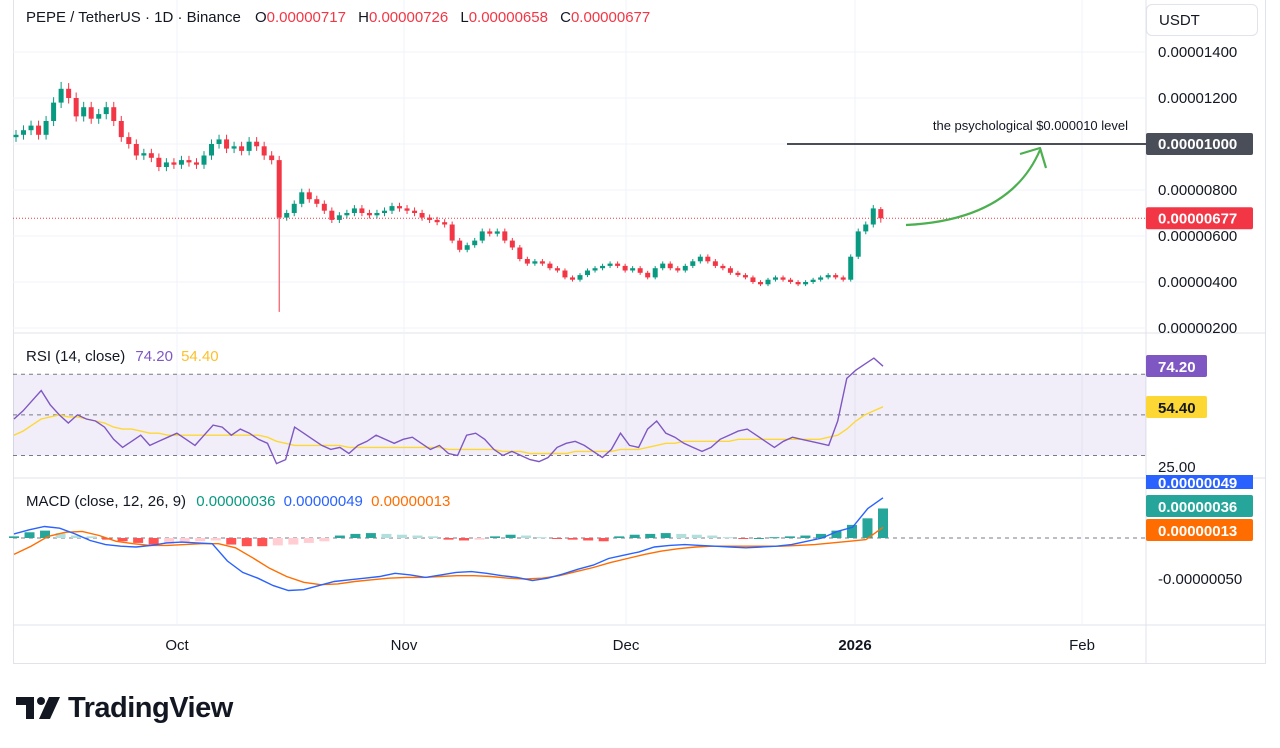  What do you see at coordinates (508, 17) in the screenshot?
I see `low-value: 0.00000658` at bounding box center [508, 17].